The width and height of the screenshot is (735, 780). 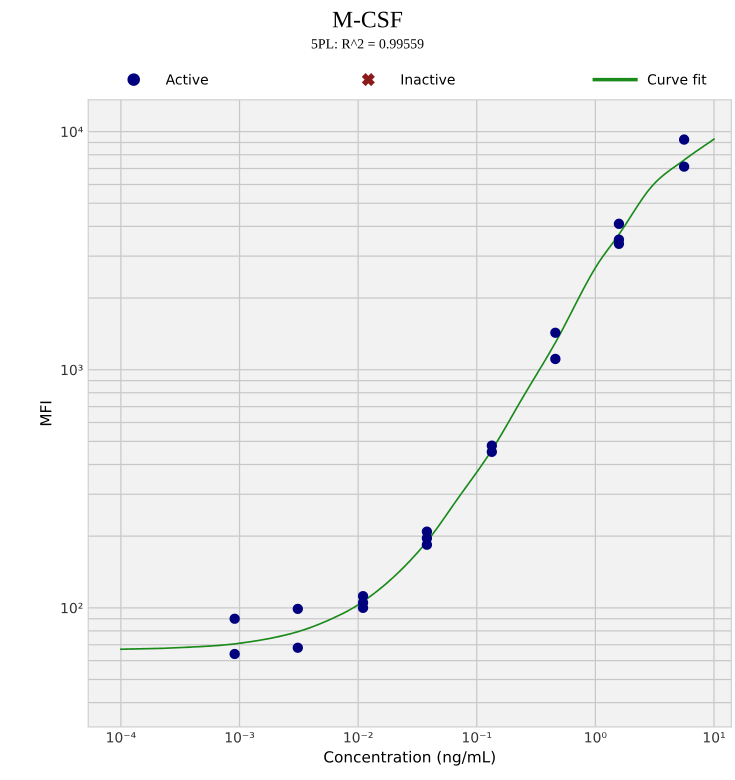 I want to click on legend-label: Curve fit, so click(x=677, y=79).